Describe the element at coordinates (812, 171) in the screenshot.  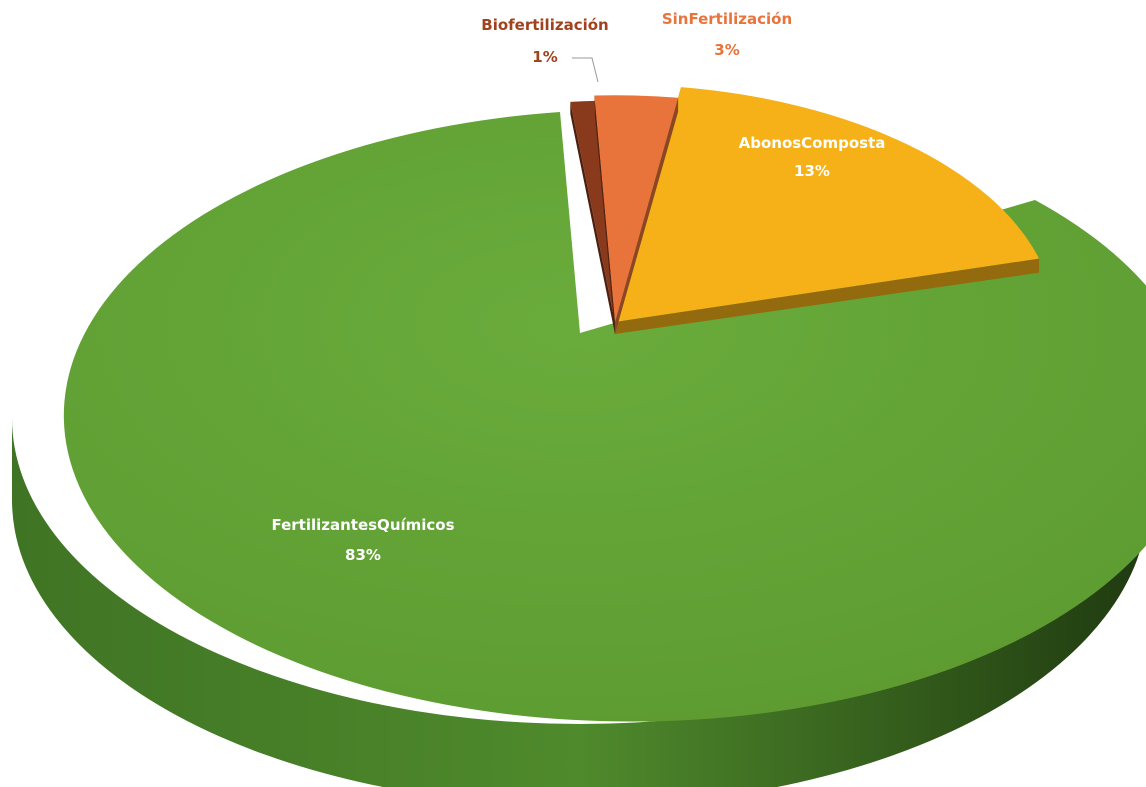
I see `label-percent-abonoscomposta: 13%` at that location.